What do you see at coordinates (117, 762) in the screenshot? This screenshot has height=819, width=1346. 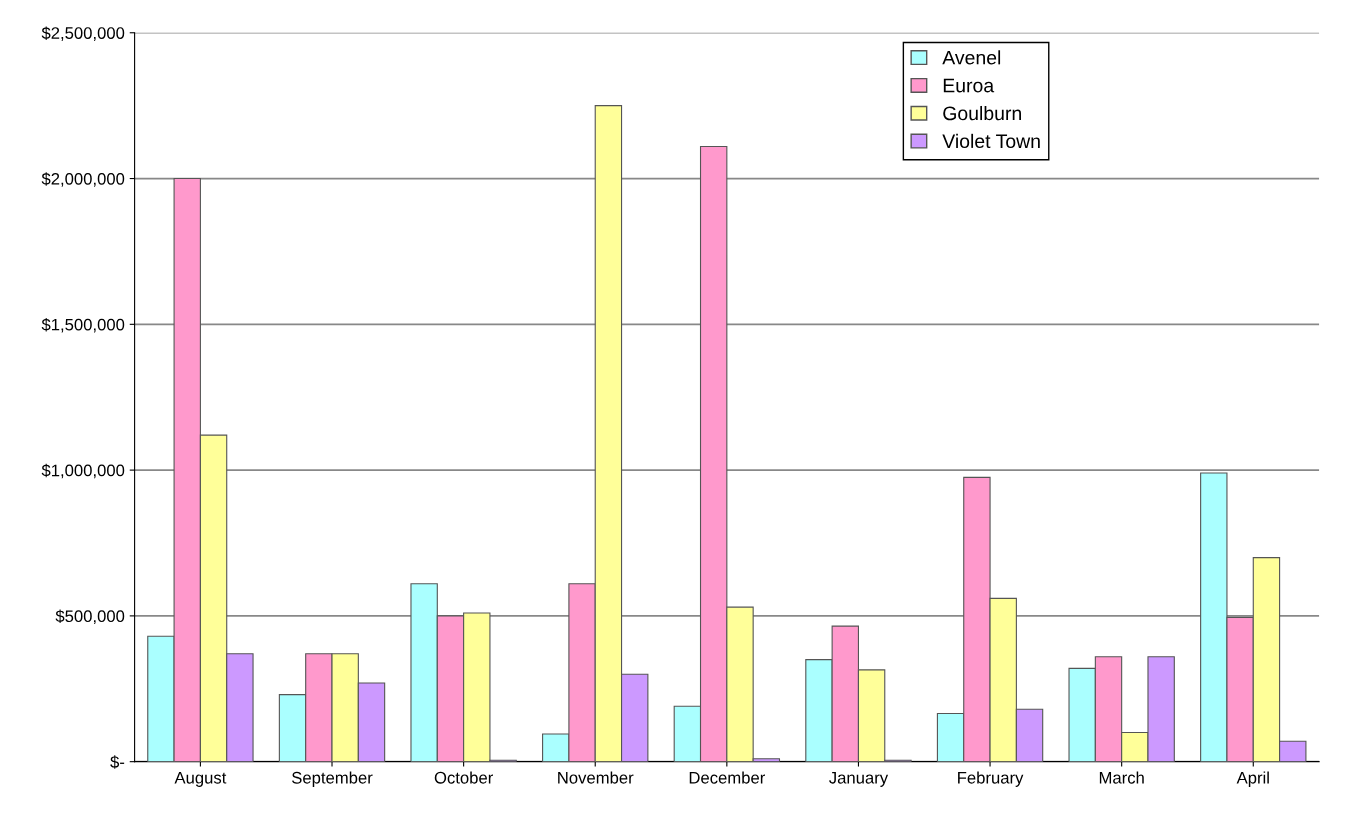 I see `y-tick-label: $-` at bounding box center [117, 762].